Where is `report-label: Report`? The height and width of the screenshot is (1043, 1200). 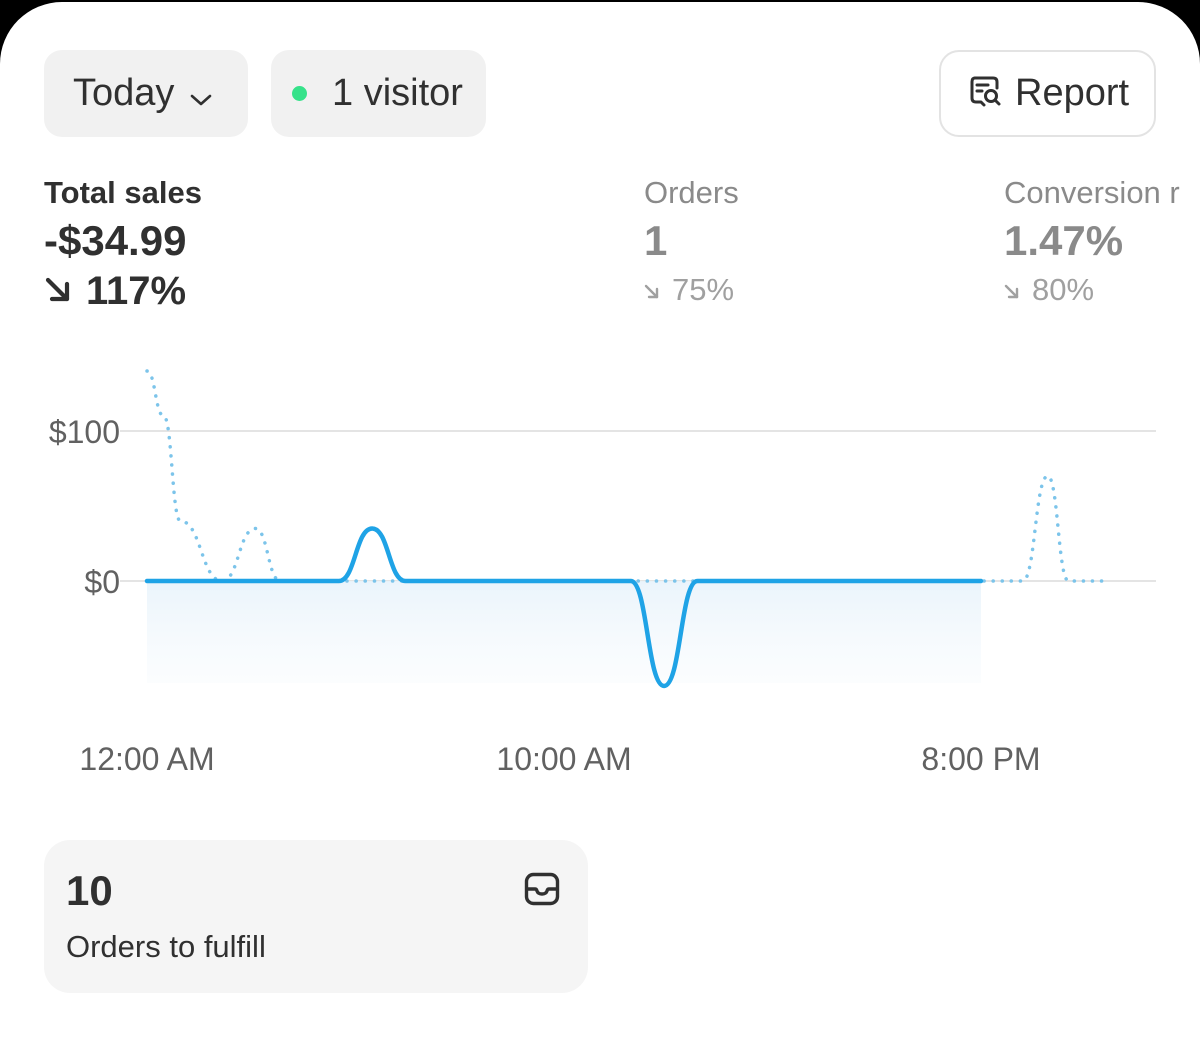 report-label: Report is located at coordinates (1072, 93).